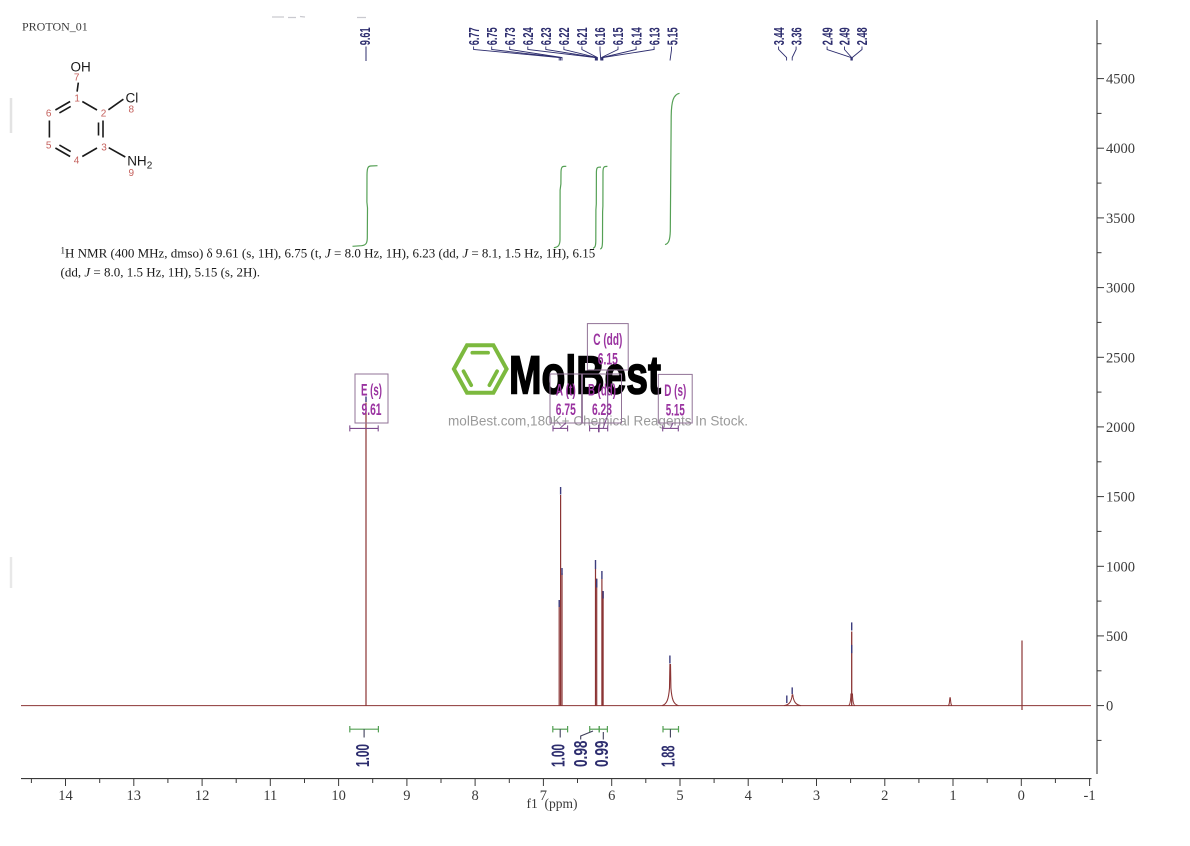  Describe the element at coordinates (780, 36) in the screenshot. I see `svg-text: 3.44` at that location.